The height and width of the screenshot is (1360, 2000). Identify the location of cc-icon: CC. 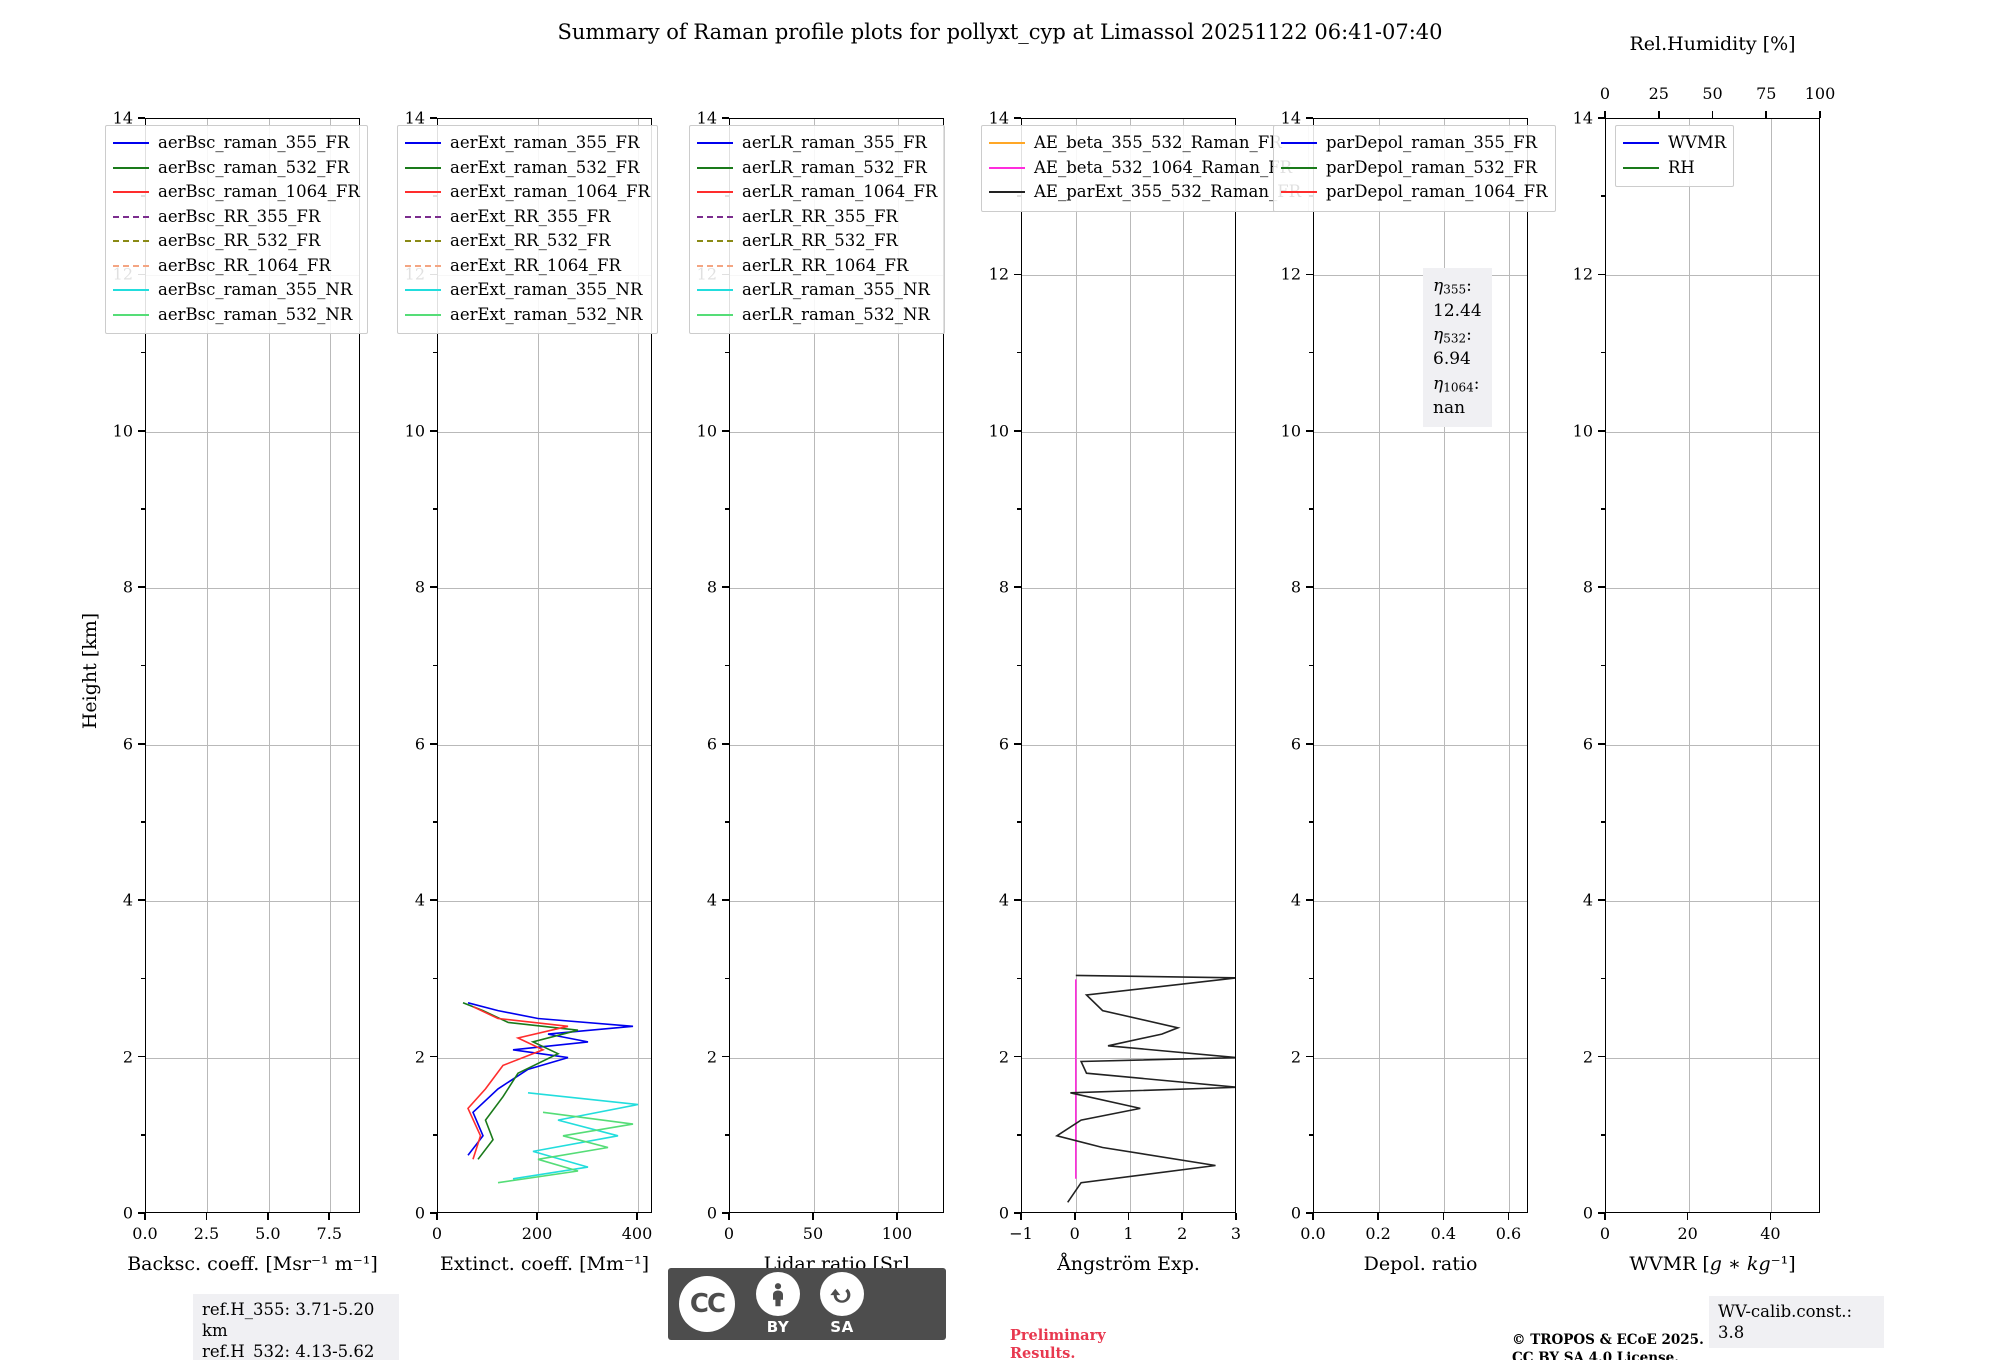
(707, 1304).